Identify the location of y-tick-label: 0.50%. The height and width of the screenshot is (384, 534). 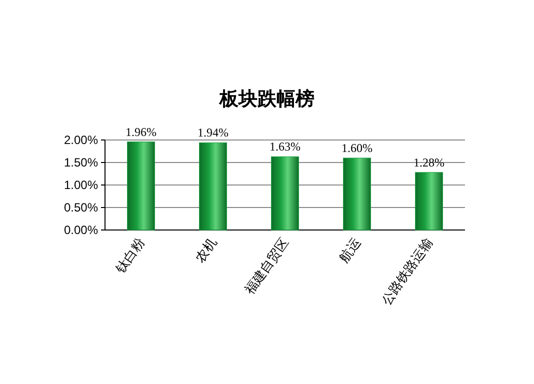
(81, 207).